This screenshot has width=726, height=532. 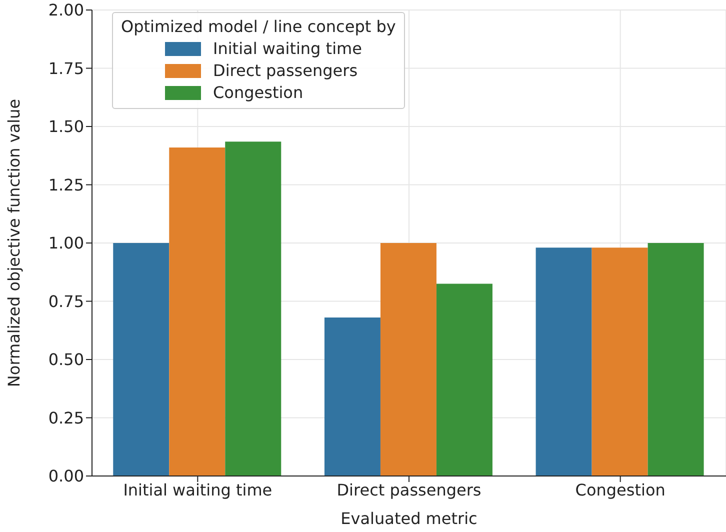 I want to click on y-tick-label: 1.25, so click(x=66, y=184).